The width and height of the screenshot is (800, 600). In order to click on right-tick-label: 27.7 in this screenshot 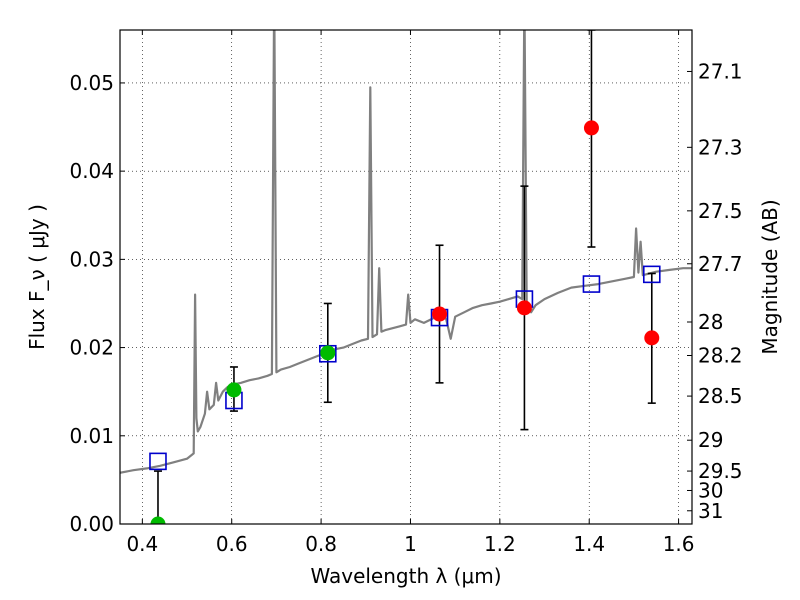, I will do `click(720, 264)`.